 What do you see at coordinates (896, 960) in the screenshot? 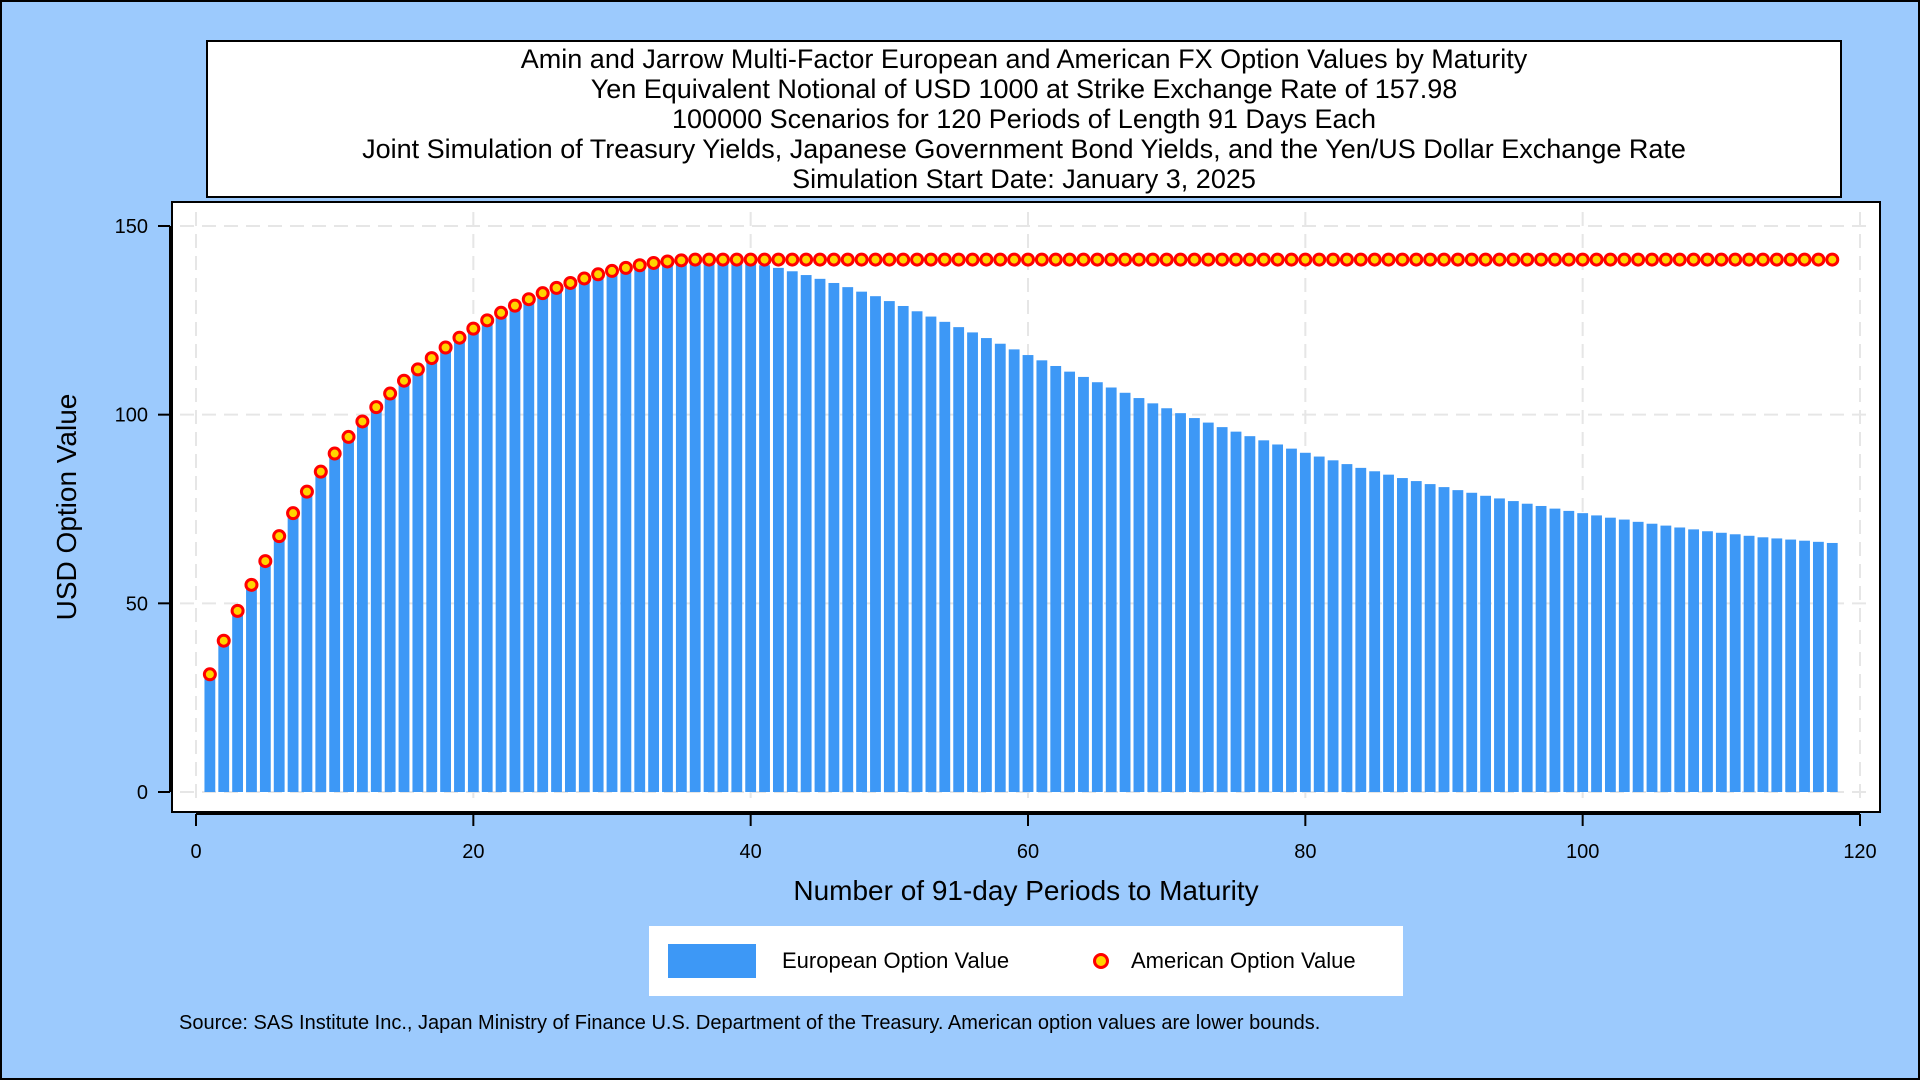
I see `legend-european-label: European Option Value` at bounding box center [896, 960].